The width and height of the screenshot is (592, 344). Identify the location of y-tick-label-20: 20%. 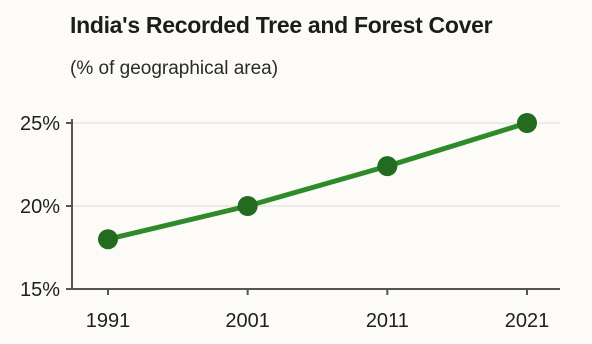
(40, 207).